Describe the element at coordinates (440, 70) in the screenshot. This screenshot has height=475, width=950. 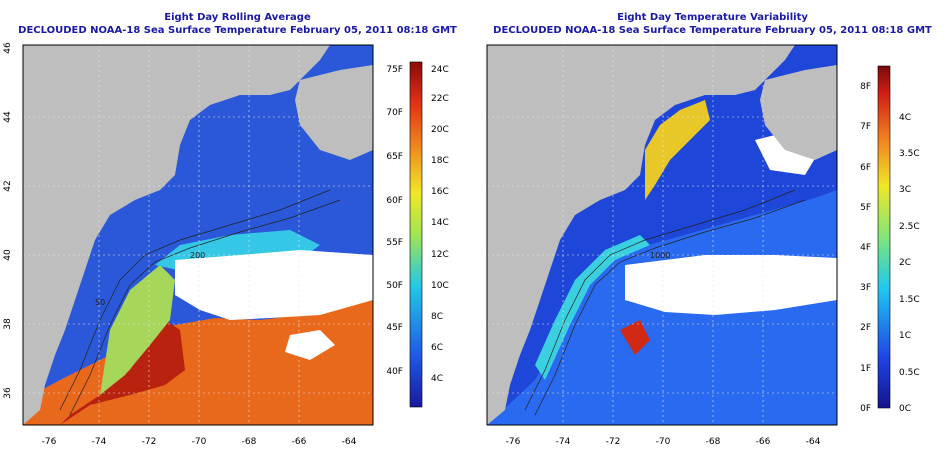
I see `colorbar-c-label: 24C` at that location.